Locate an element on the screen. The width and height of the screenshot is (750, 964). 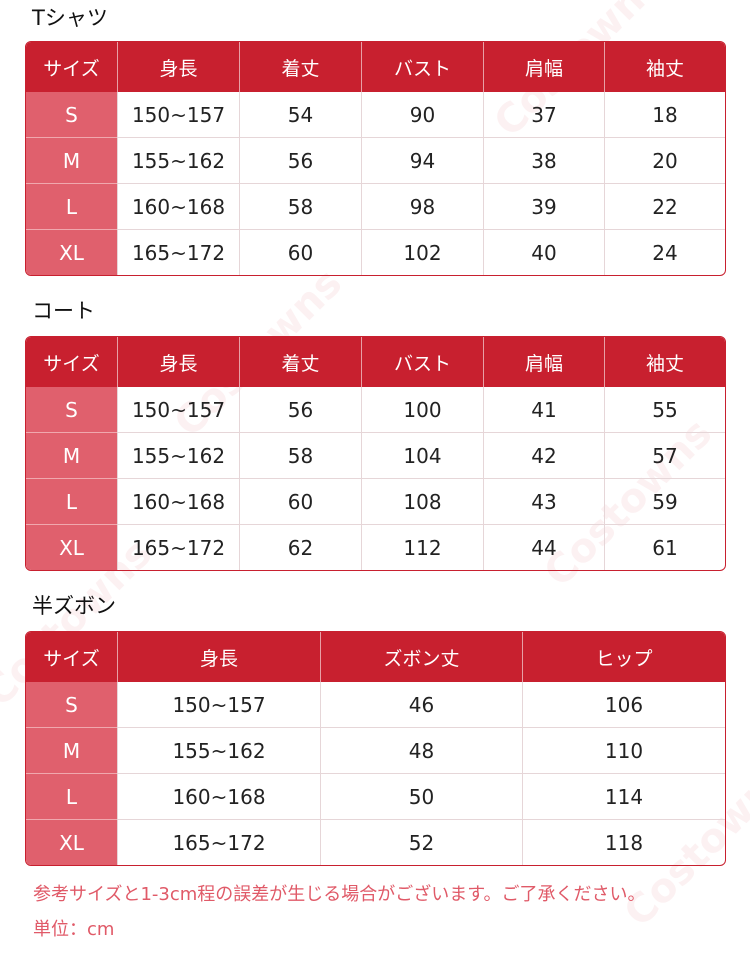
table-cell: 40 is located at coordinates (543, 252).